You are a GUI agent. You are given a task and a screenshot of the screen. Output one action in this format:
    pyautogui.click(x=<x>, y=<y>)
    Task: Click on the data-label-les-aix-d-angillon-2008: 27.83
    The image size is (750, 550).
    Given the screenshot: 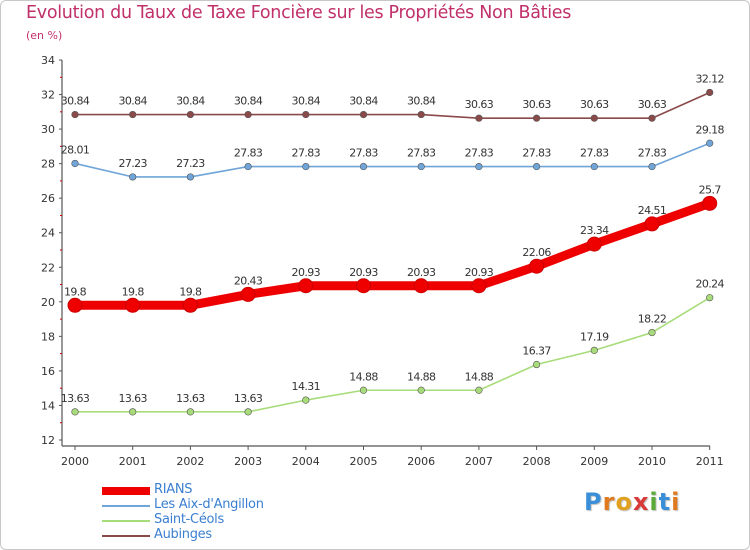 What is the action you would take?
    pyautogui.click(x=536, y=153)
    